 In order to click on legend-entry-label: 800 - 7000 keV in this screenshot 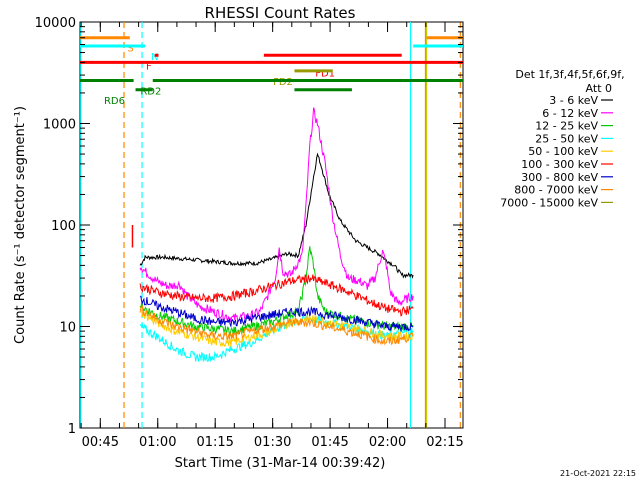, I will do `click(556, 190)`.